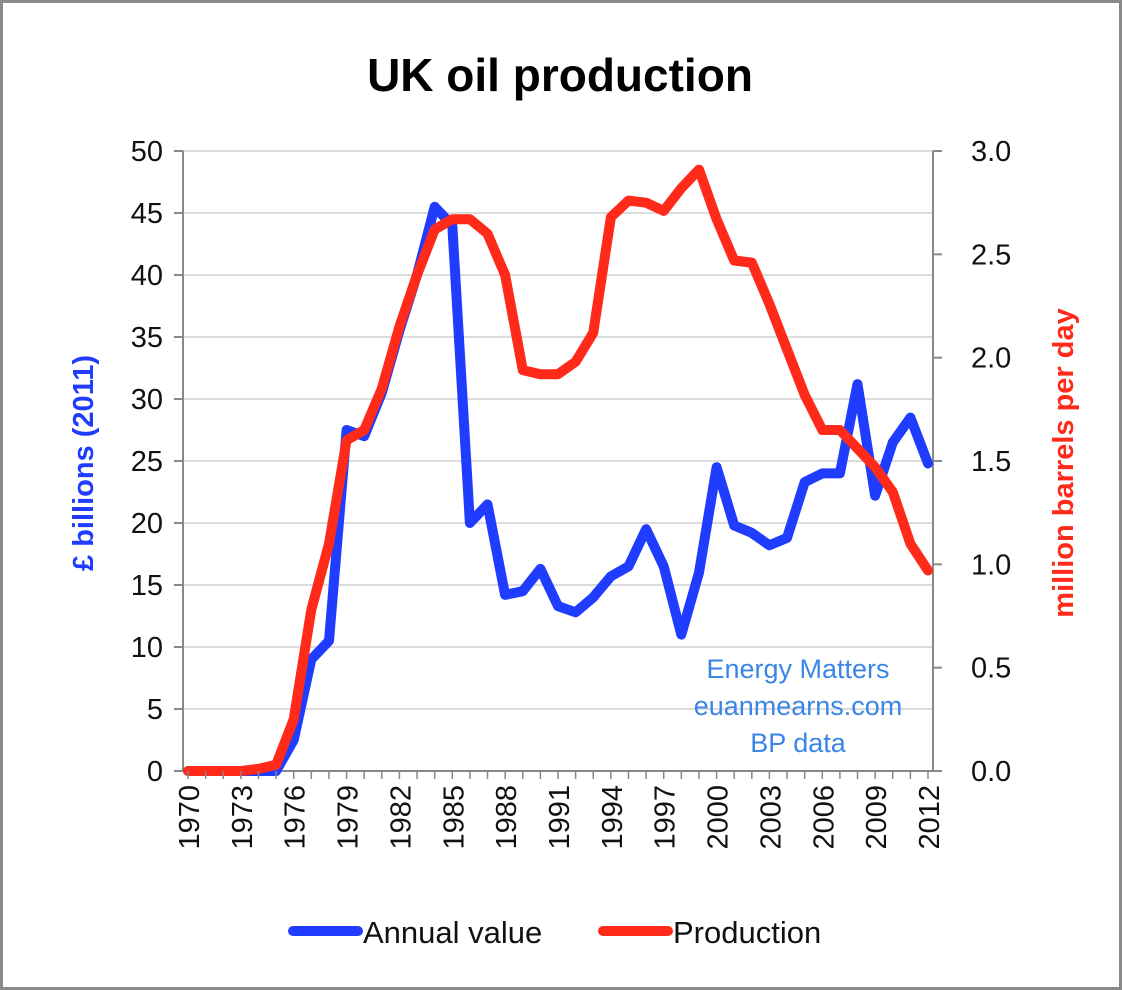 The height and width of the screenshot is (990, 1122). I want to click on x-tick-label: 1985, so click(454, 817).